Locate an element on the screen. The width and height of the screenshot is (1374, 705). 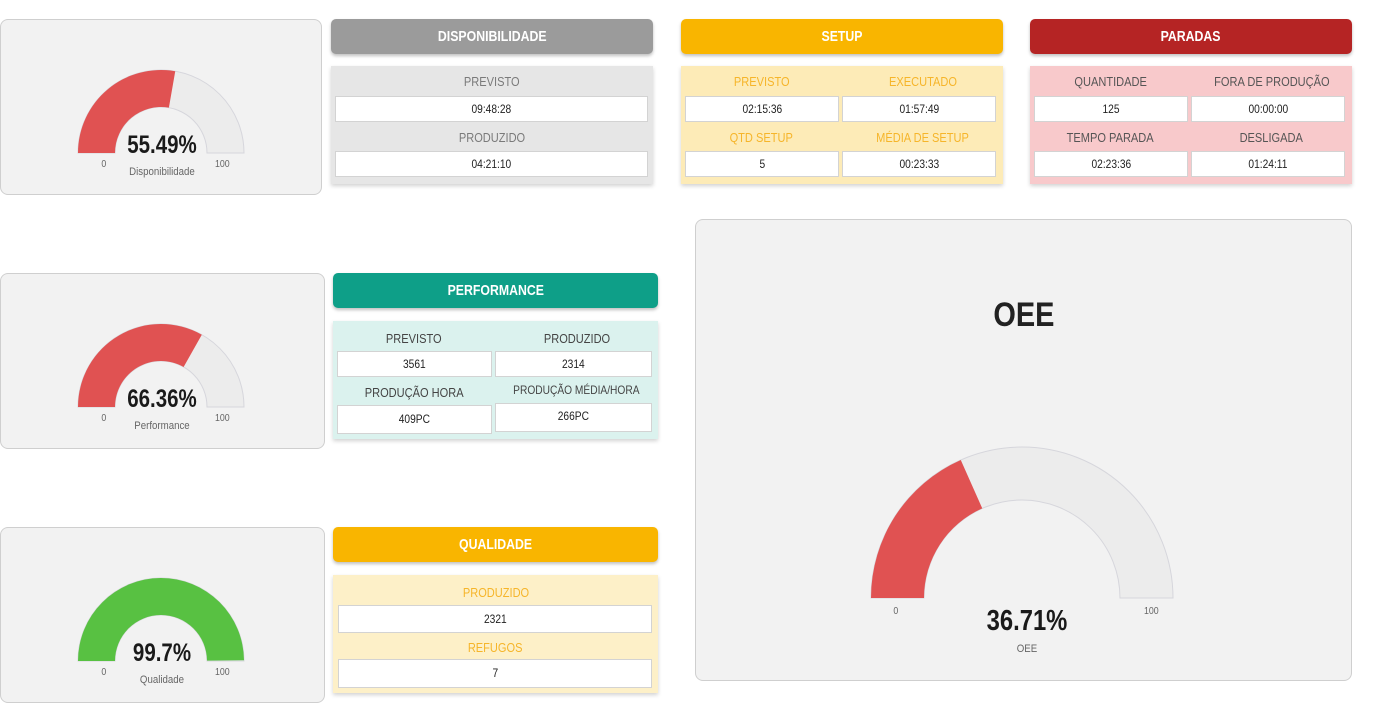
setup-qtd-label: QTD SETUP is located at coordinates (761, 137).